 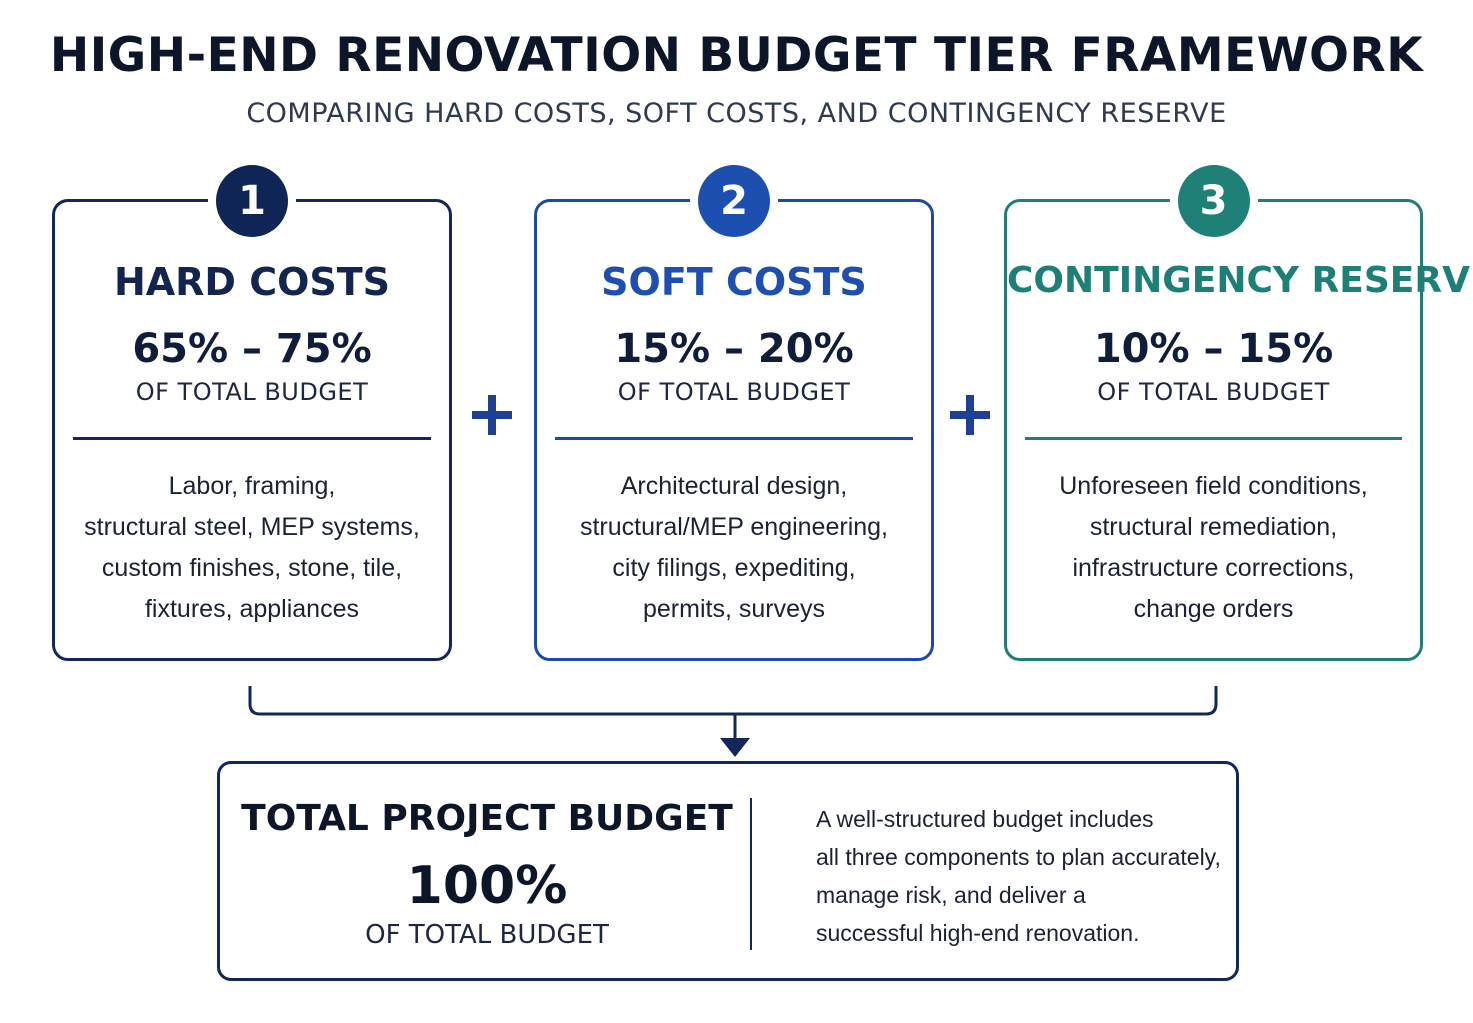 What do you see at coordinates (252, 486) in the screenshot?
I see `tier-description-line: Labor, framing,` at bounding box center [252, 486].